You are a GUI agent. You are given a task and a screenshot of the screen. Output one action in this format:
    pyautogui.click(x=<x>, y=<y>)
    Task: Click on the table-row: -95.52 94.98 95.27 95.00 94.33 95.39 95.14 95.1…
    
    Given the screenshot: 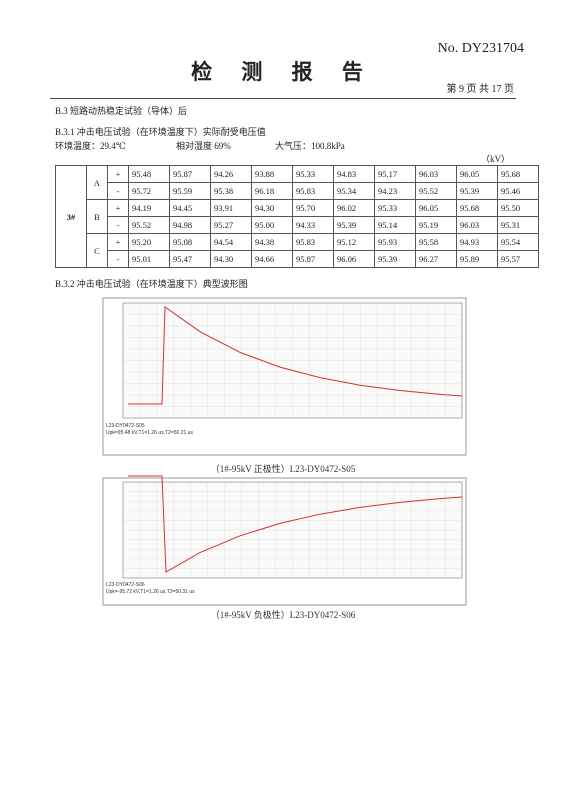 What is the action you would take?
    pyautogui.click(x=297, y=225)
    